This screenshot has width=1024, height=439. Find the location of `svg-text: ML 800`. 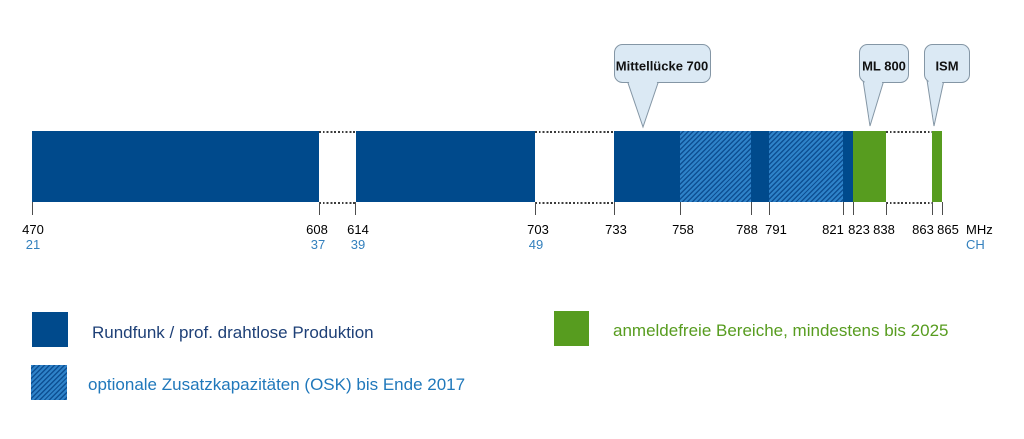

svg-text: ML 800 is located at coordinates (884, 66).